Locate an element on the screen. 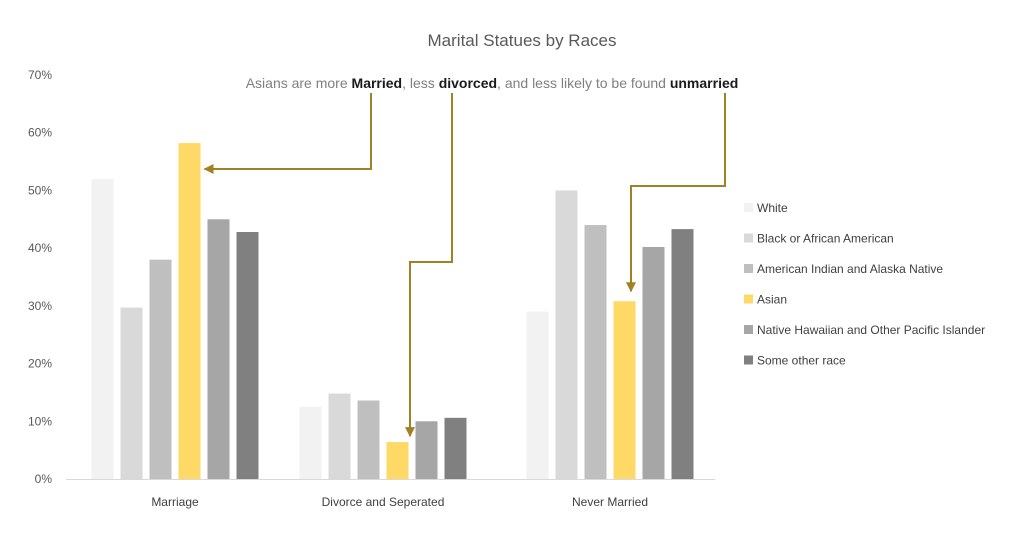  legend-label: White is located at coordinates (772, 208).